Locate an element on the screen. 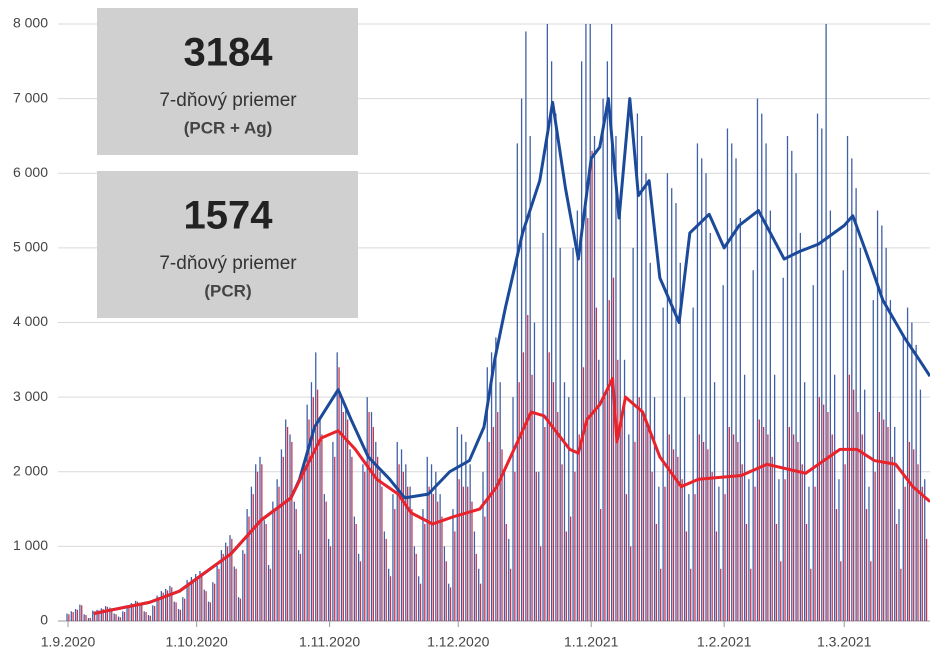 The height and width of the screenshot is (659, 930). y-tick-label: 7 000 is located at coordinates (30, 97).